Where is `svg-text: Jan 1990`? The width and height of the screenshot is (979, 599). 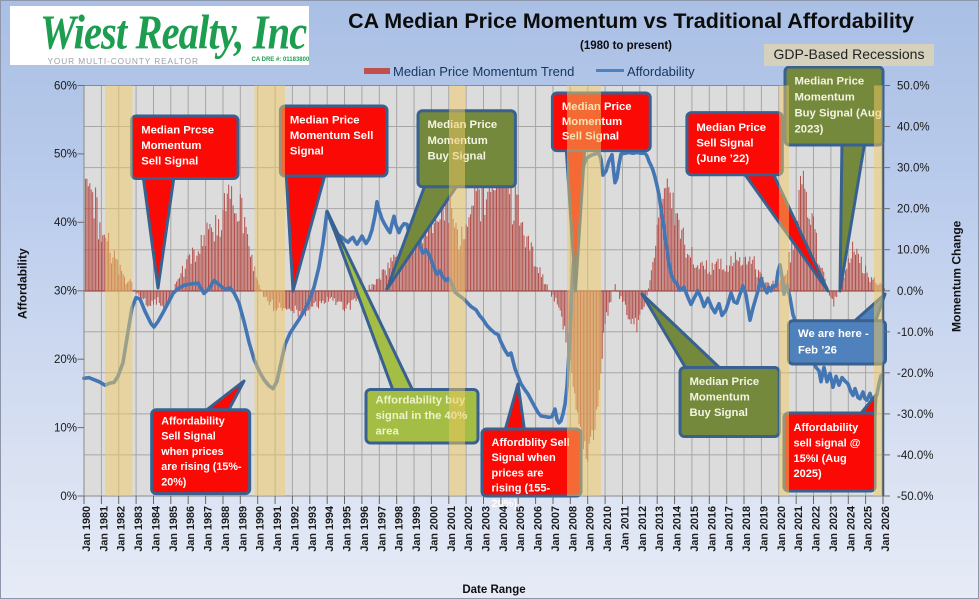
svg-text: Jan 1990 is located at coordinates (261, 529).